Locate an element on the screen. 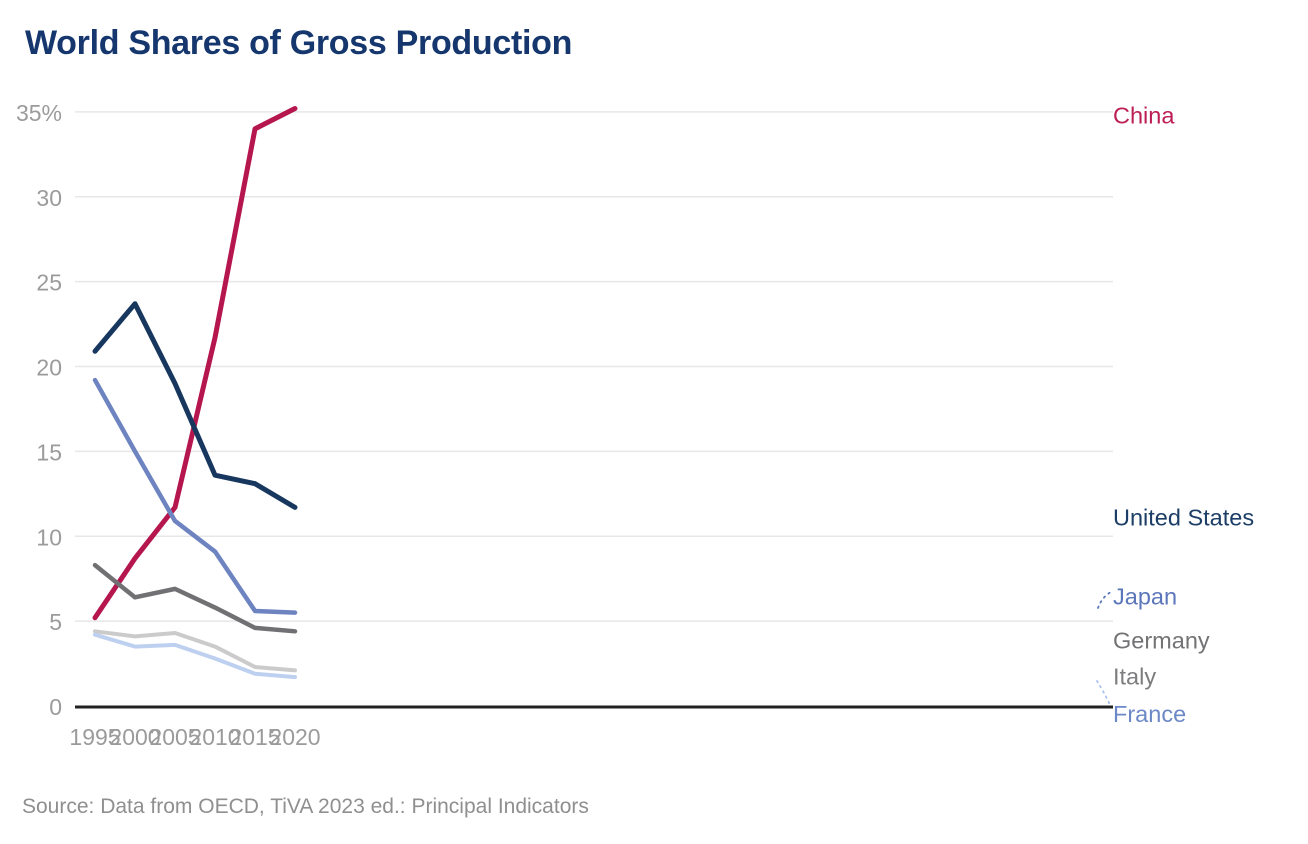 The height and width of the screenshot is (844, 1308). series-line-united-states is located at coordinates (195, 405).